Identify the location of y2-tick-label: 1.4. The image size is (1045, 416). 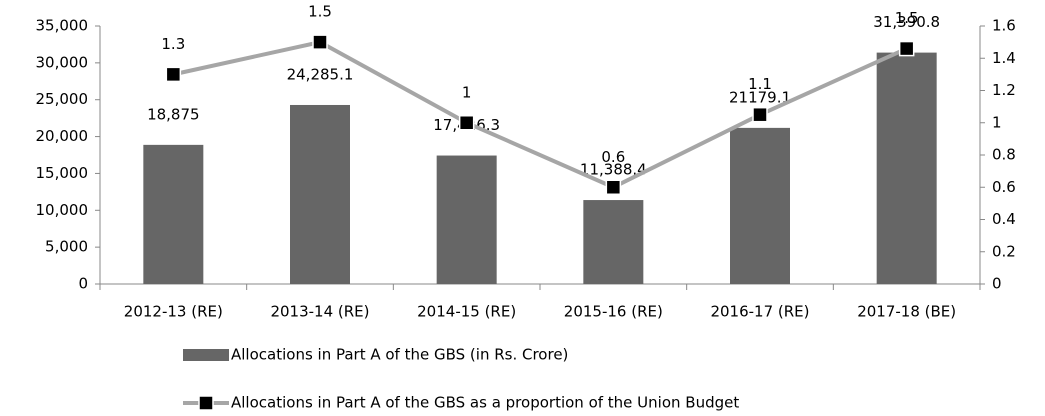
(1004, 58).